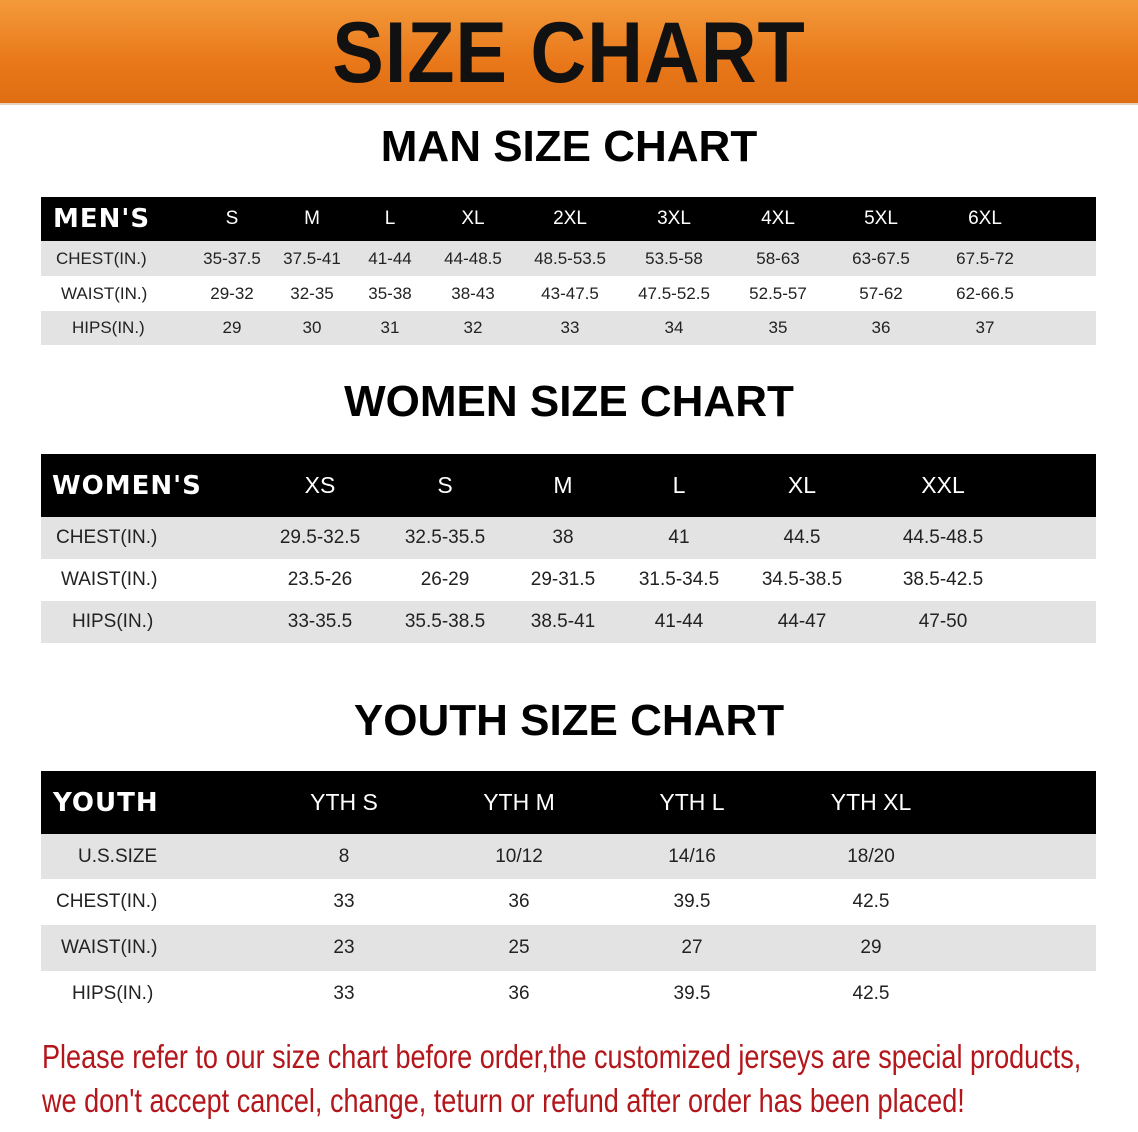  I want to click on size-header-cell: YTH XL, so click(871, 802).